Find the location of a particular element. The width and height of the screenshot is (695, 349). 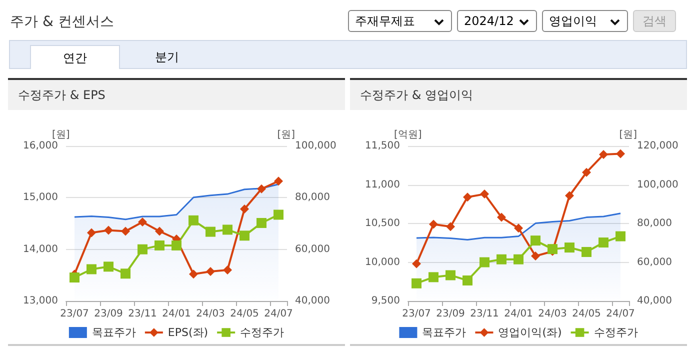

y2-tick-label: 120,000 is located at coordinates (657, 146).